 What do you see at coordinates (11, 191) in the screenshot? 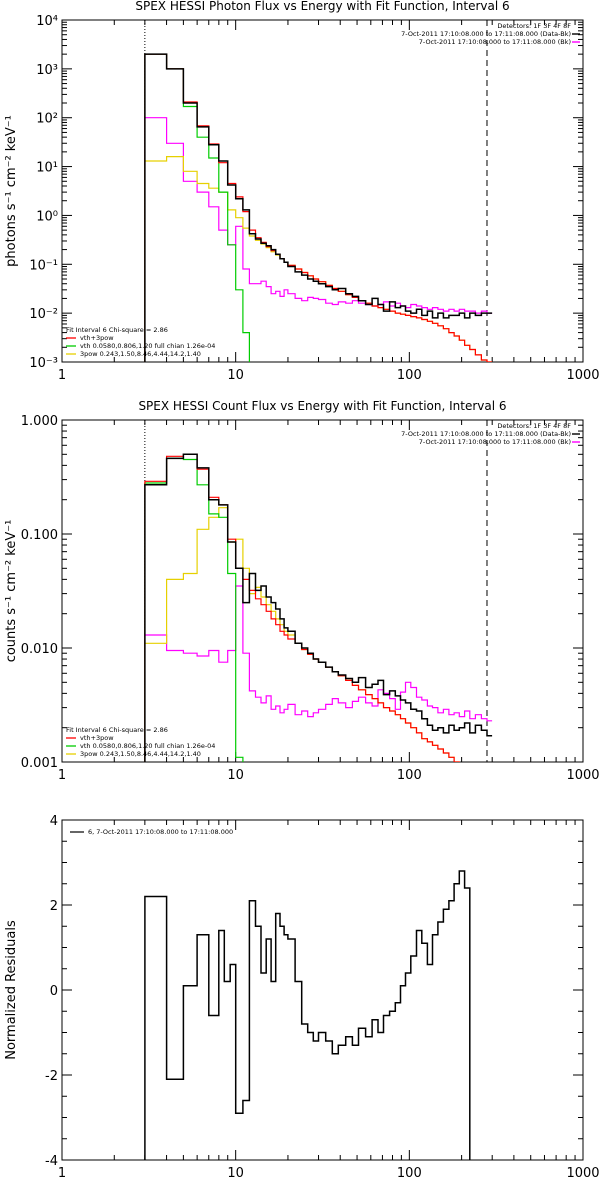
I see `y-axis-label: photons s⁻¹ cm⁻² keV⁻¹` at bounding box center [11, 191].